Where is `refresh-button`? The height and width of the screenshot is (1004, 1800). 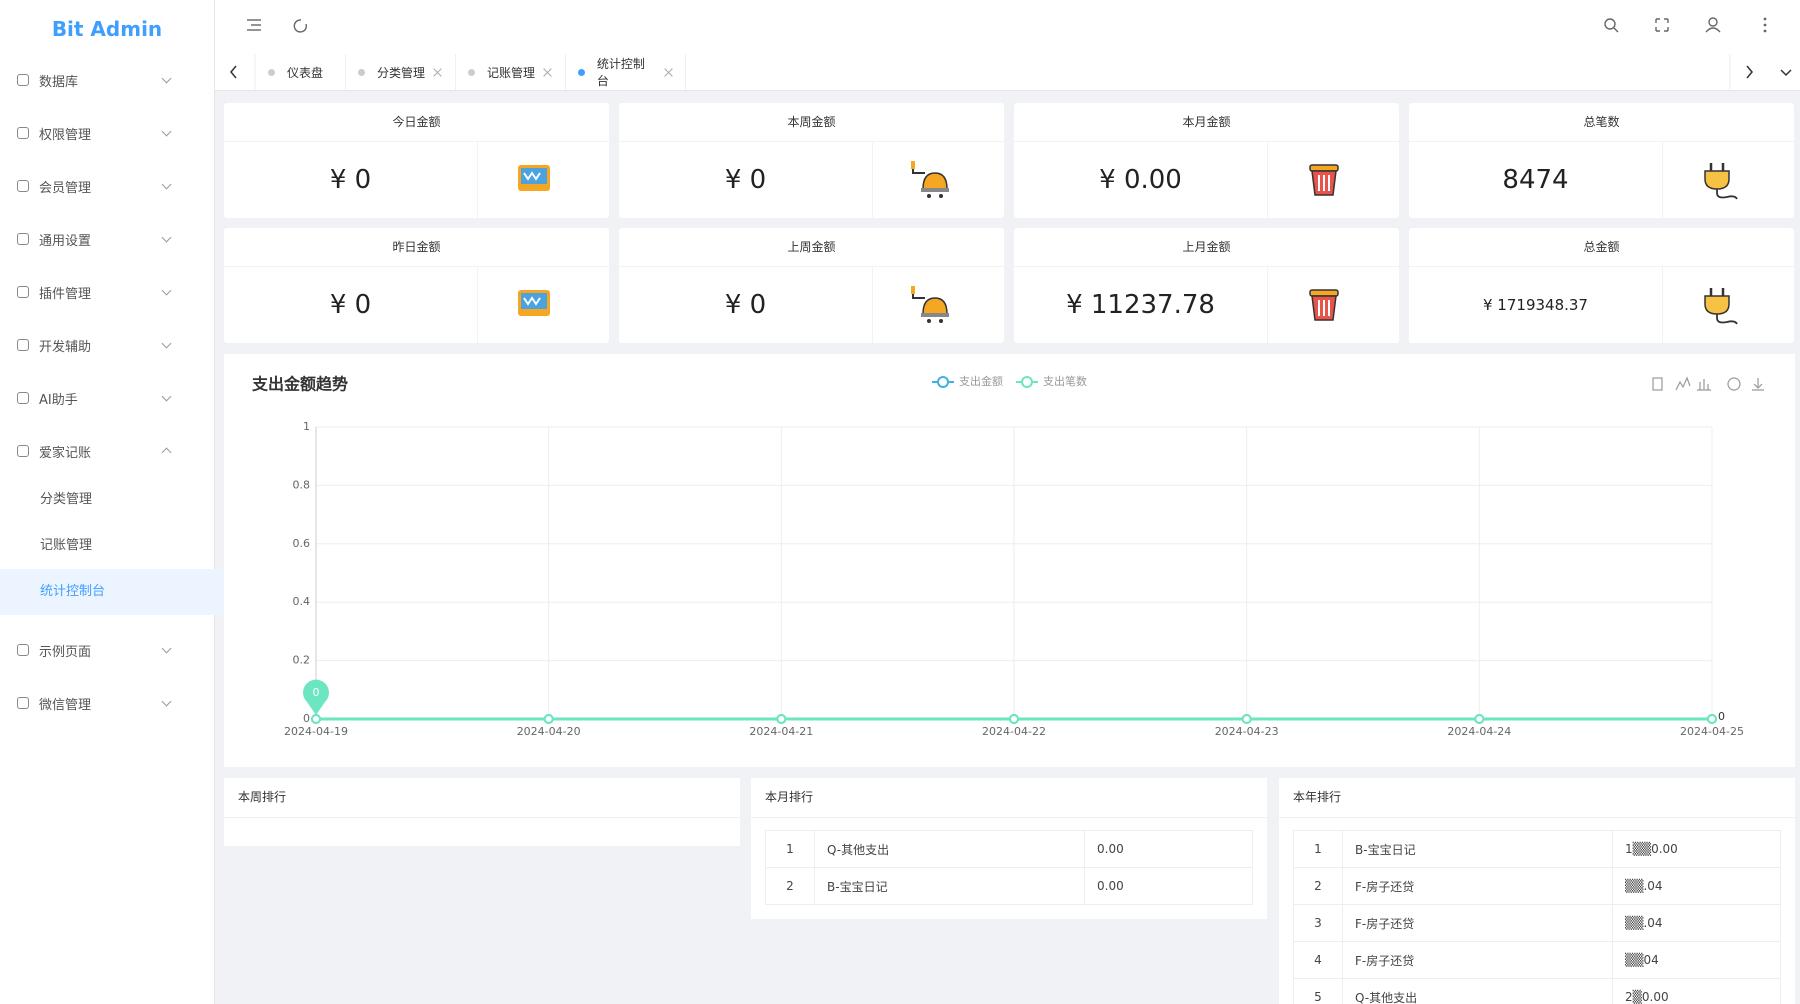
refresh-button is located at coordinates (300, 26).